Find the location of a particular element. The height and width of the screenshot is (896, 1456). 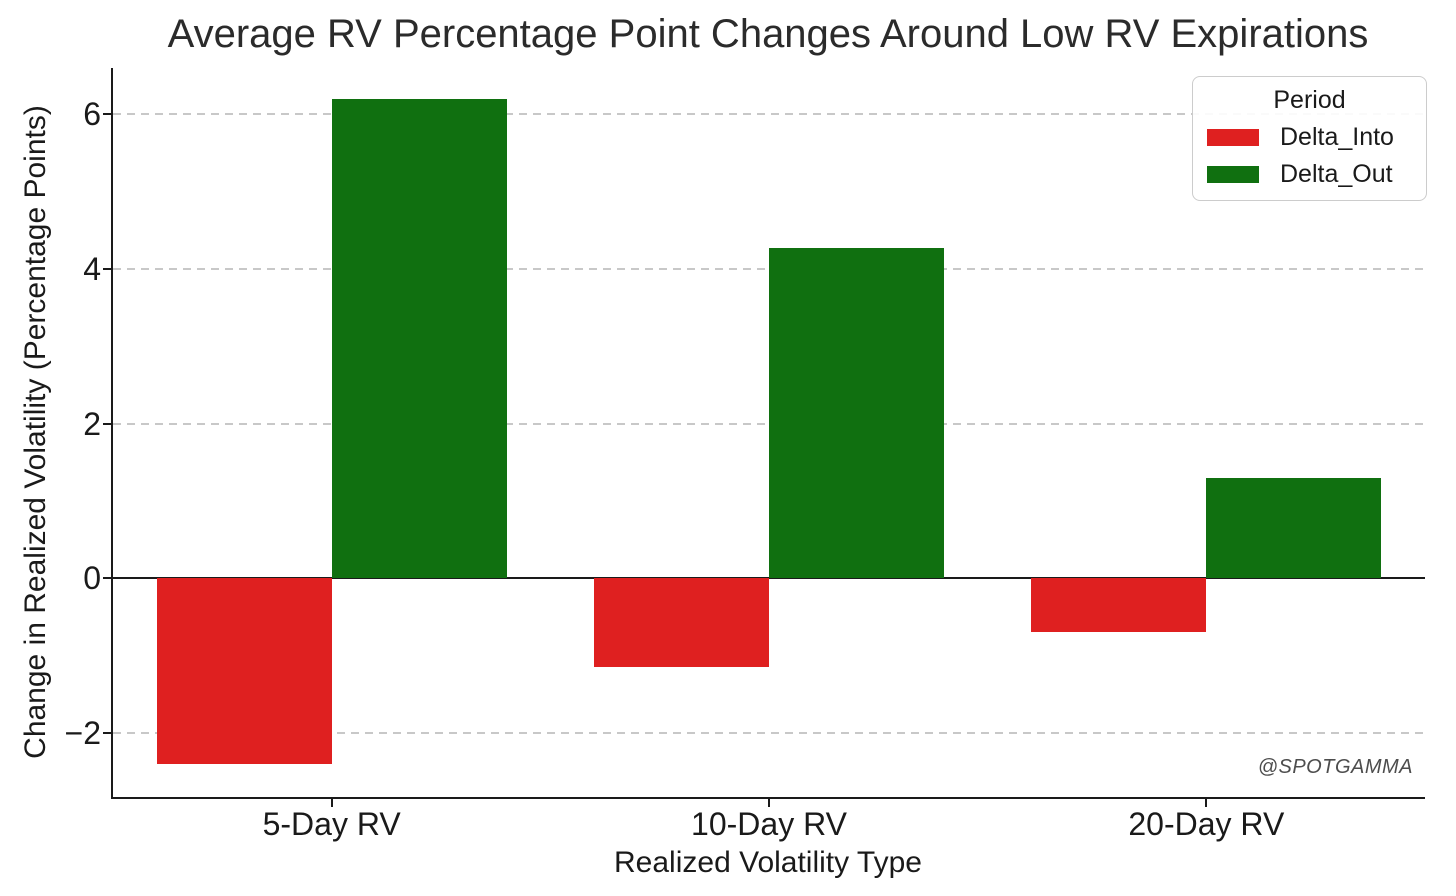

x-tick-label-1: 5-Day RV is located at coordinates (331, 824).